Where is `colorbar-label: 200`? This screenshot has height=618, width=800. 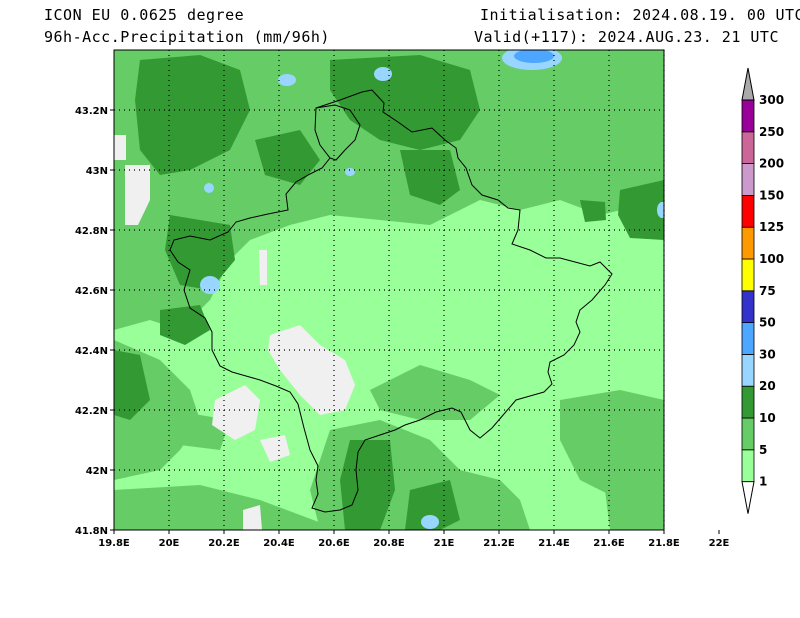 colorbar-label: 200 is located at coordinates (771, 164).